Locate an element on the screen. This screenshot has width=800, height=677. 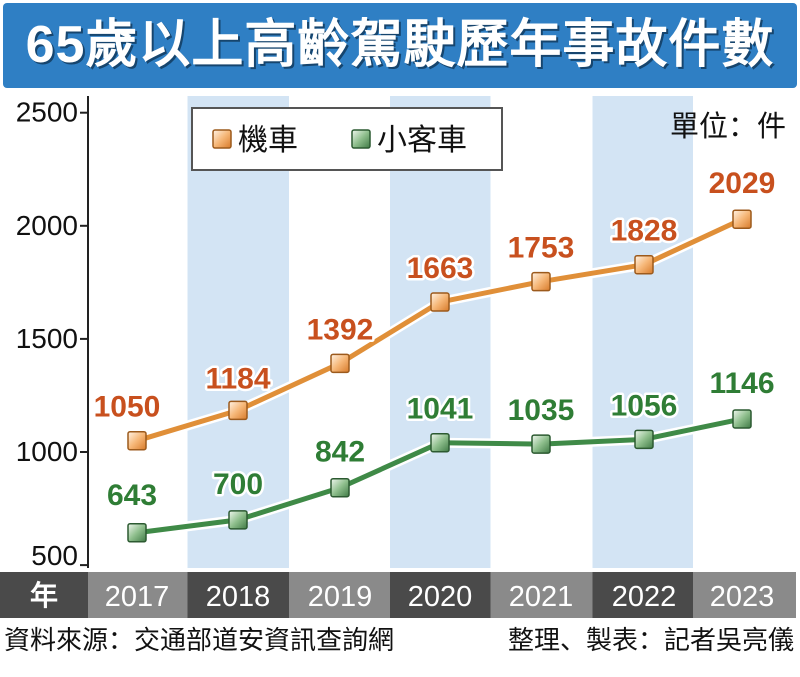
data-label: 643 is located at coordinates (132, 495).